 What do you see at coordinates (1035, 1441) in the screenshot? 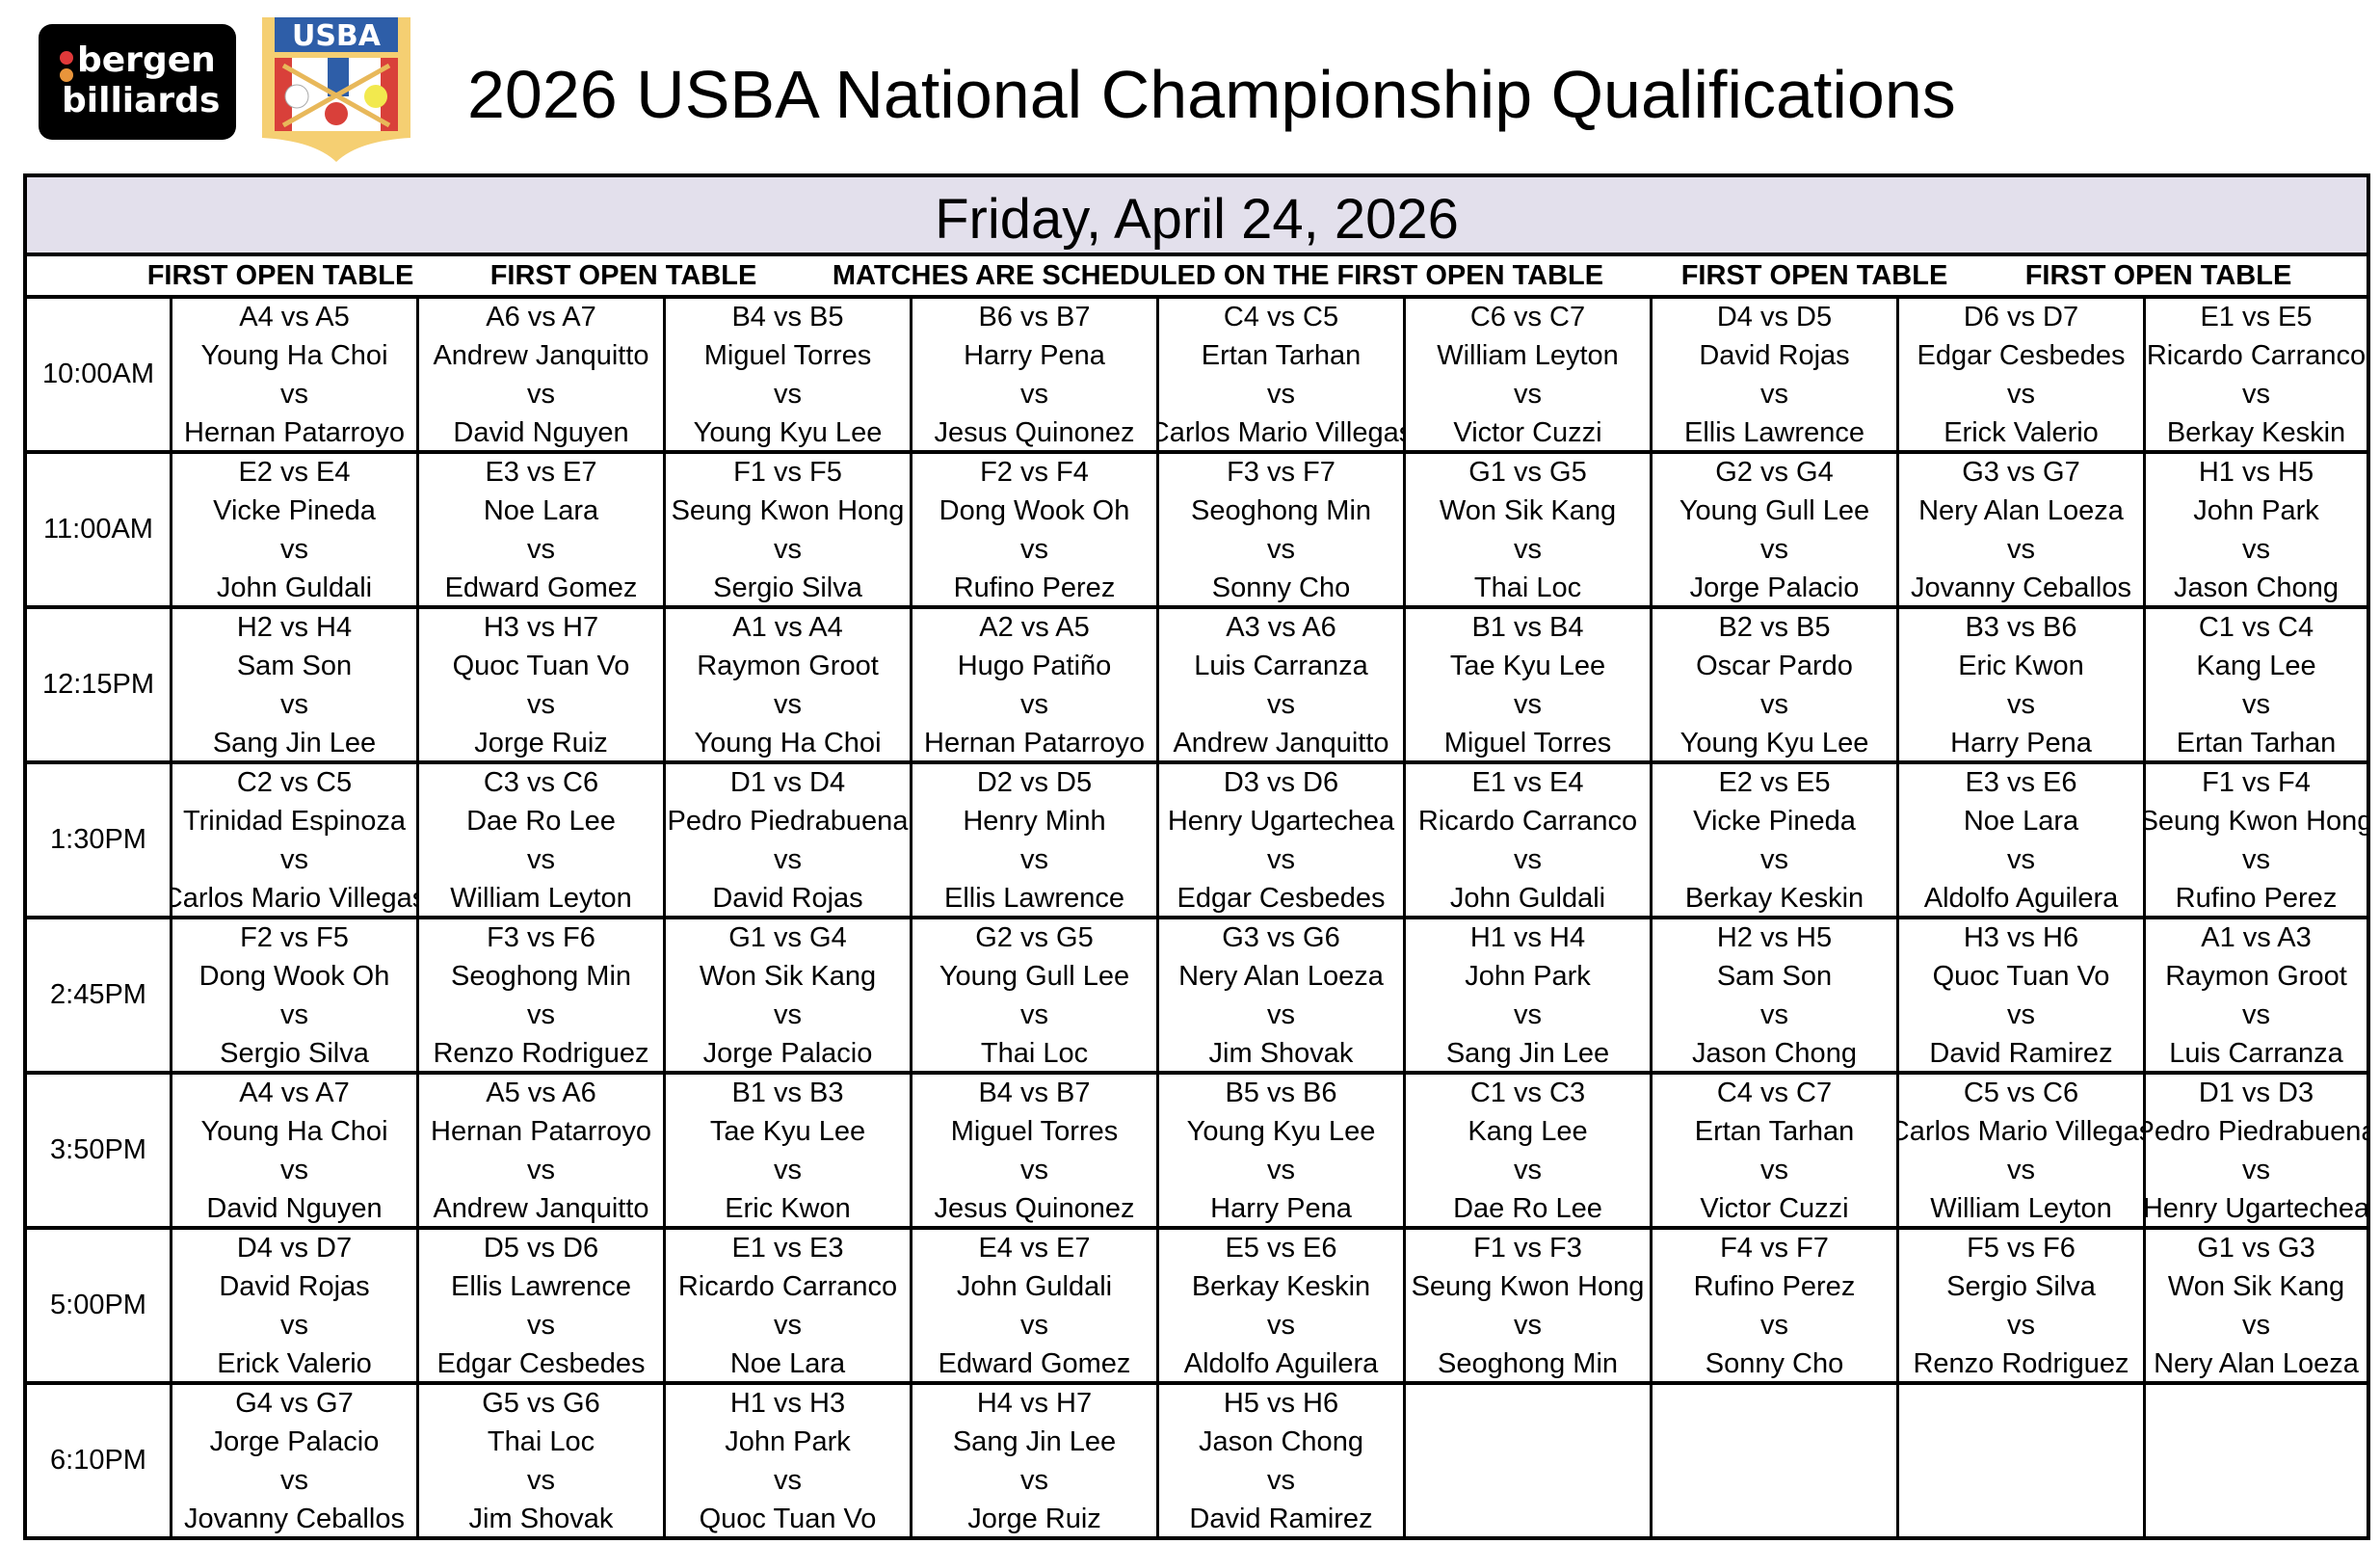
I see `player-one: Sang Jin Lee` at bounding box center [1035, 1441].